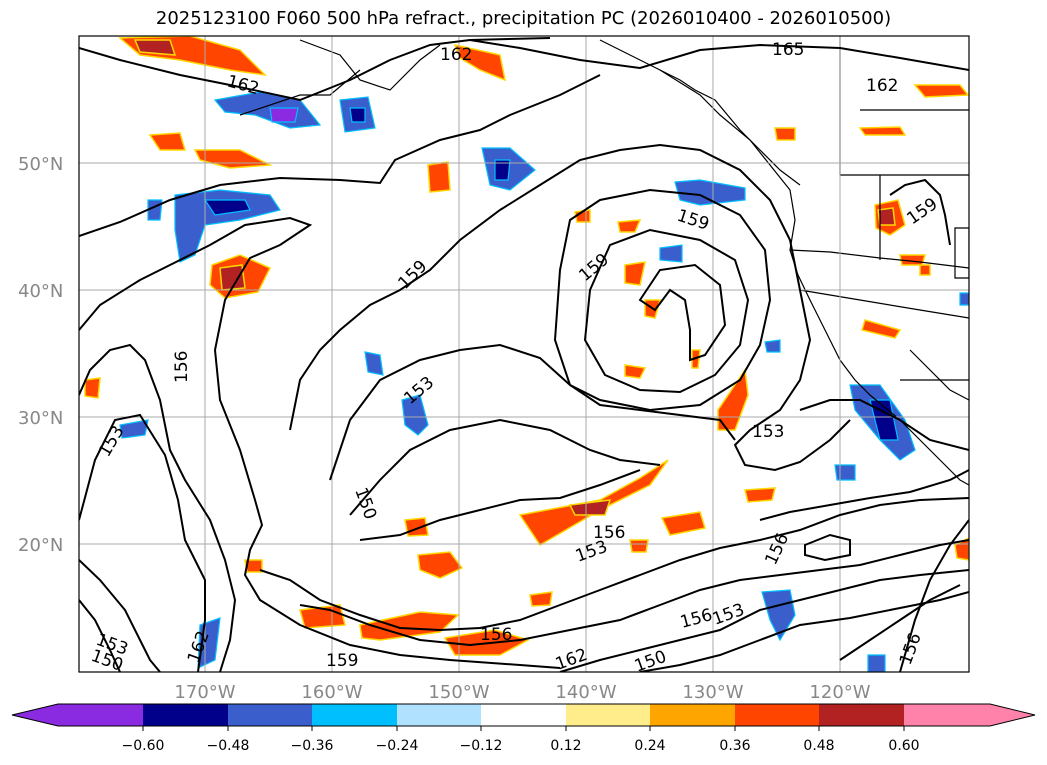 This screenshot has width=1047, height=765. What do you see at coordinates (734, 746) in the screenshot?
I see `colorbar-tick-label: 0.36` at bounding box center [734, 746].